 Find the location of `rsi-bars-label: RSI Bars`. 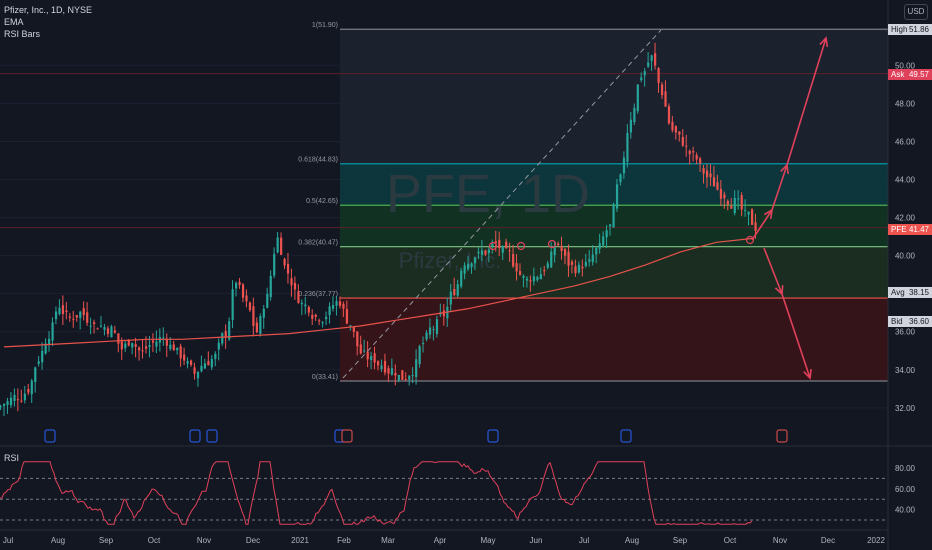

rsi-bars-label: RSI Bars is located at coordinates (22, 34).